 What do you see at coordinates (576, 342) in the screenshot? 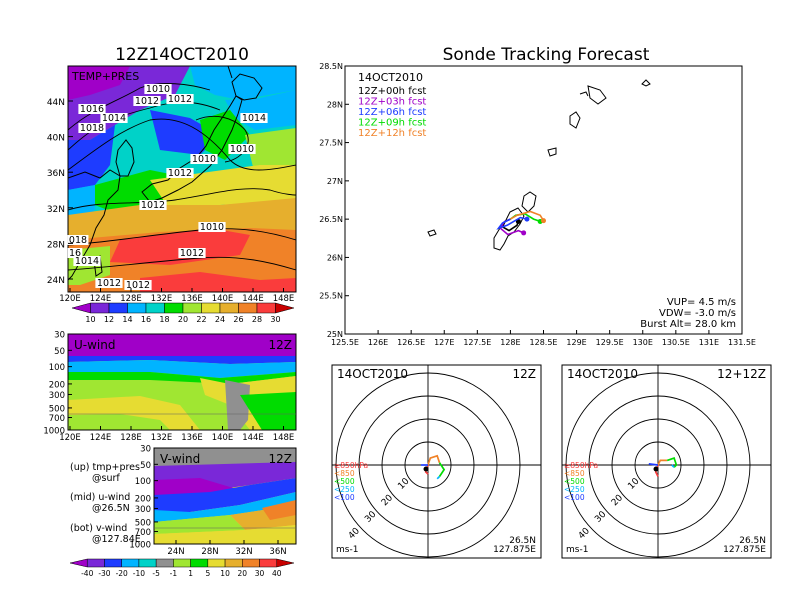
I see `lon-tick-label: 129E` at bounding box center [576, 342].